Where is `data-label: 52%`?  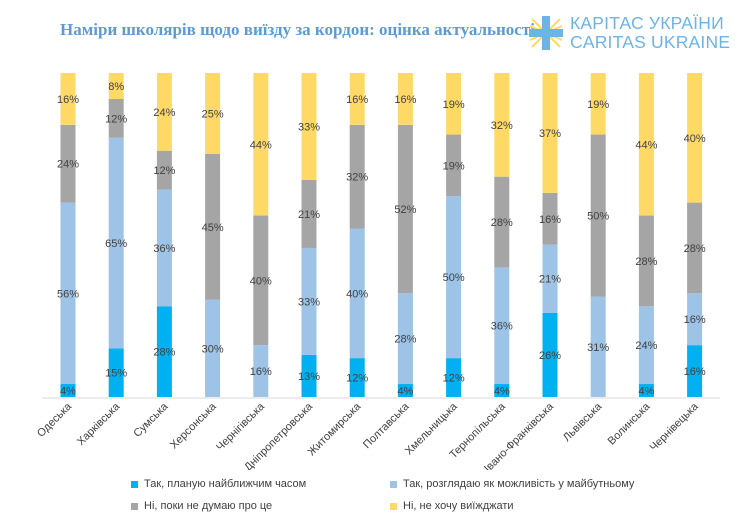 data-label: 52% is located at coordinates (405, 210).